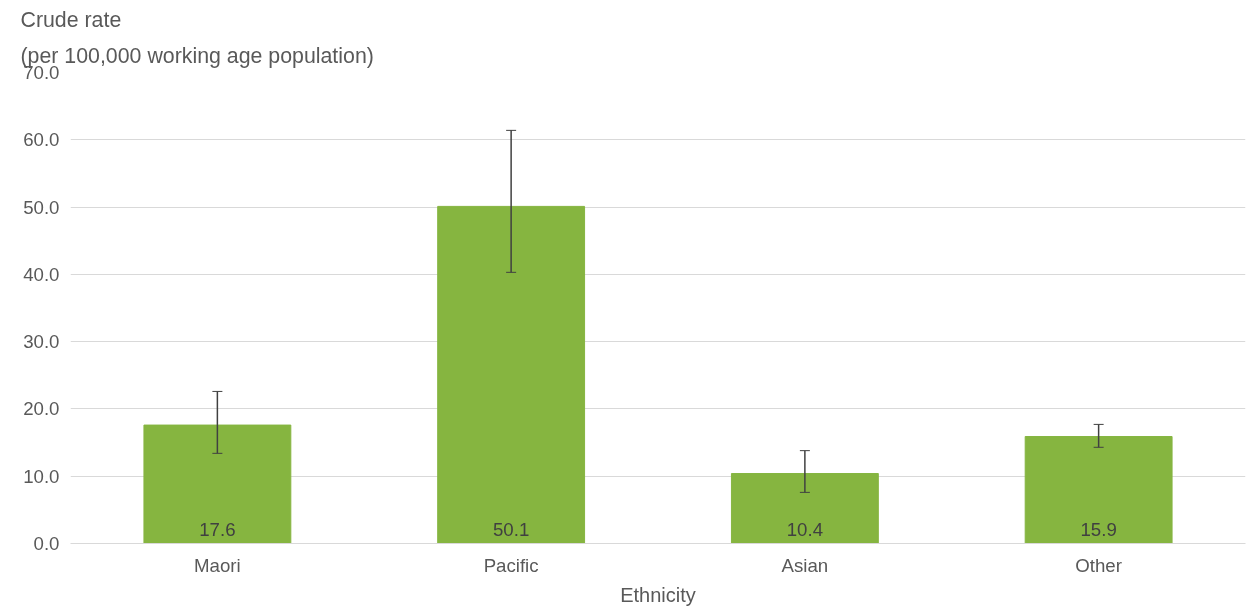 The image size is (1255, 613). I want to click on y-tick-label: 60.0, so click(41, 140).